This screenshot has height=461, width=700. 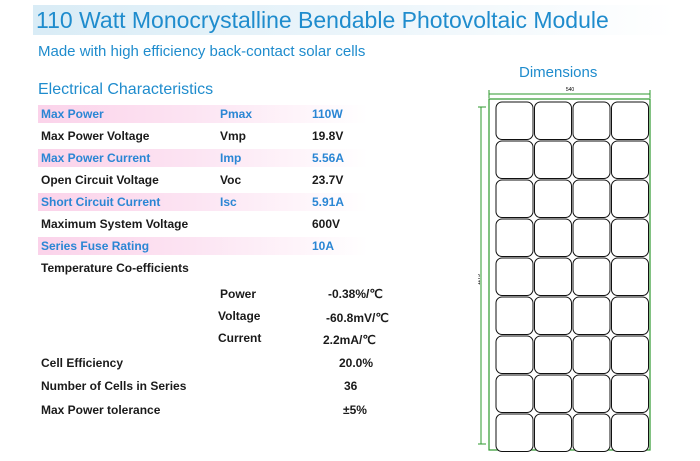 I want to click on spec-value: 5.91A, so click(x=328, y=202).